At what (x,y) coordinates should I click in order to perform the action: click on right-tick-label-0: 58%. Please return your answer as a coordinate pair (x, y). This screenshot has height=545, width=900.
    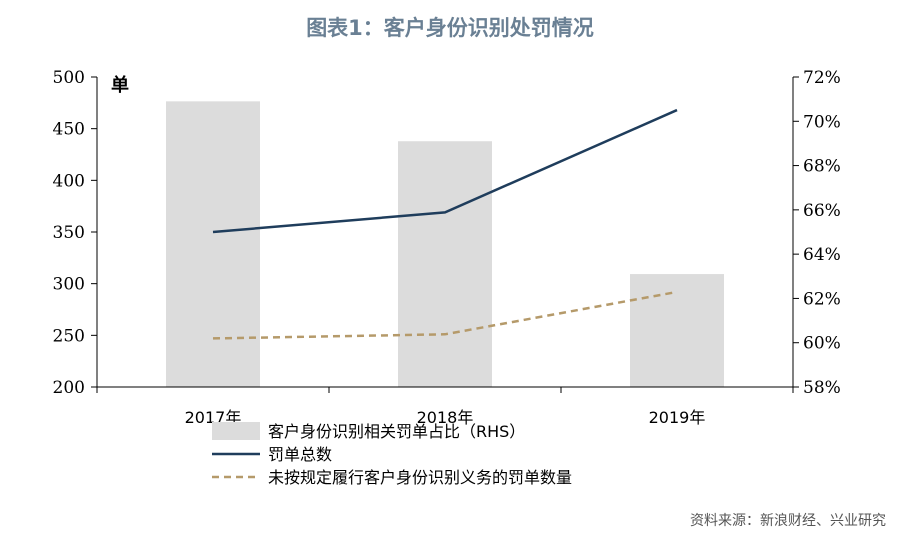
    Looking at the image, I should click on (822, 388).